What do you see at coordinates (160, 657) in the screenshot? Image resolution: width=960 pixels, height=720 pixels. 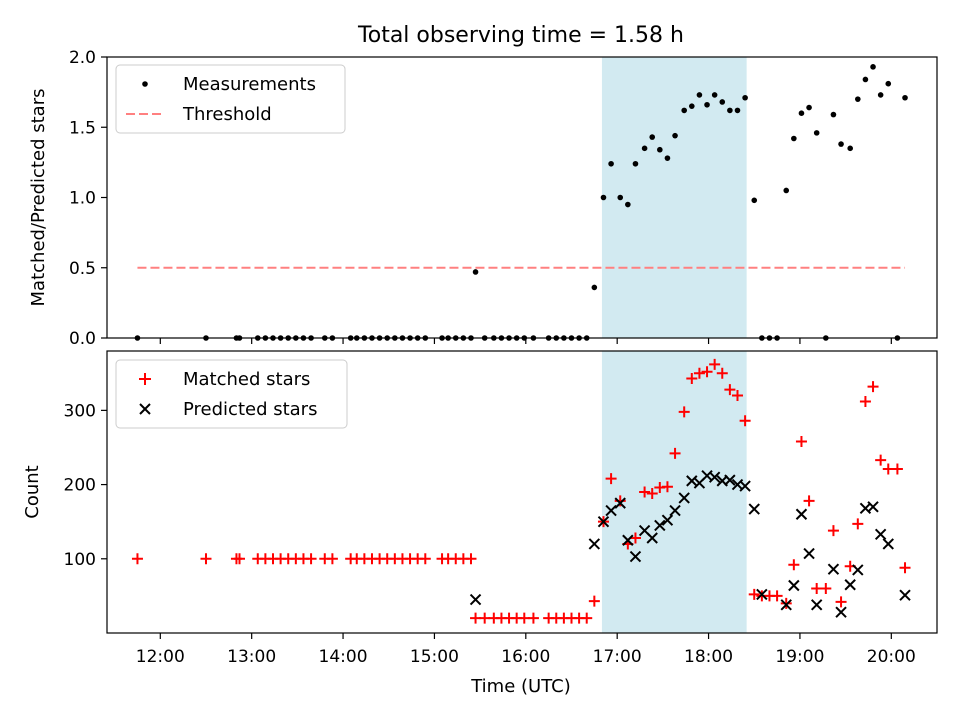 I see `x-tick-label: 12:00` at bounding box center [160, 657].